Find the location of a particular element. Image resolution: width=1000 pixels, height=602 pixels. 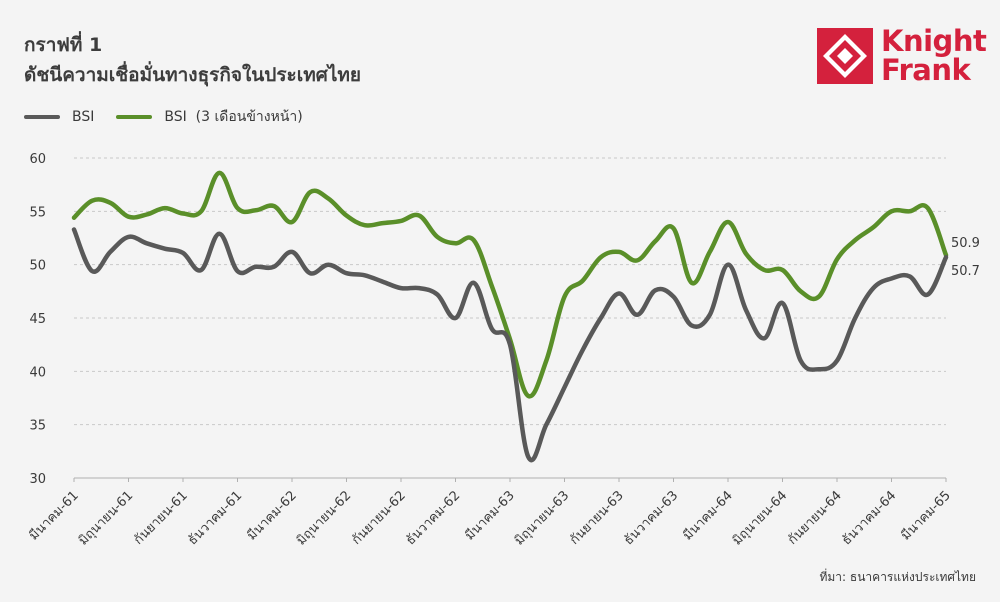

x-tick-label: มิถุนายน-64 is located at coordinates (760, 518).